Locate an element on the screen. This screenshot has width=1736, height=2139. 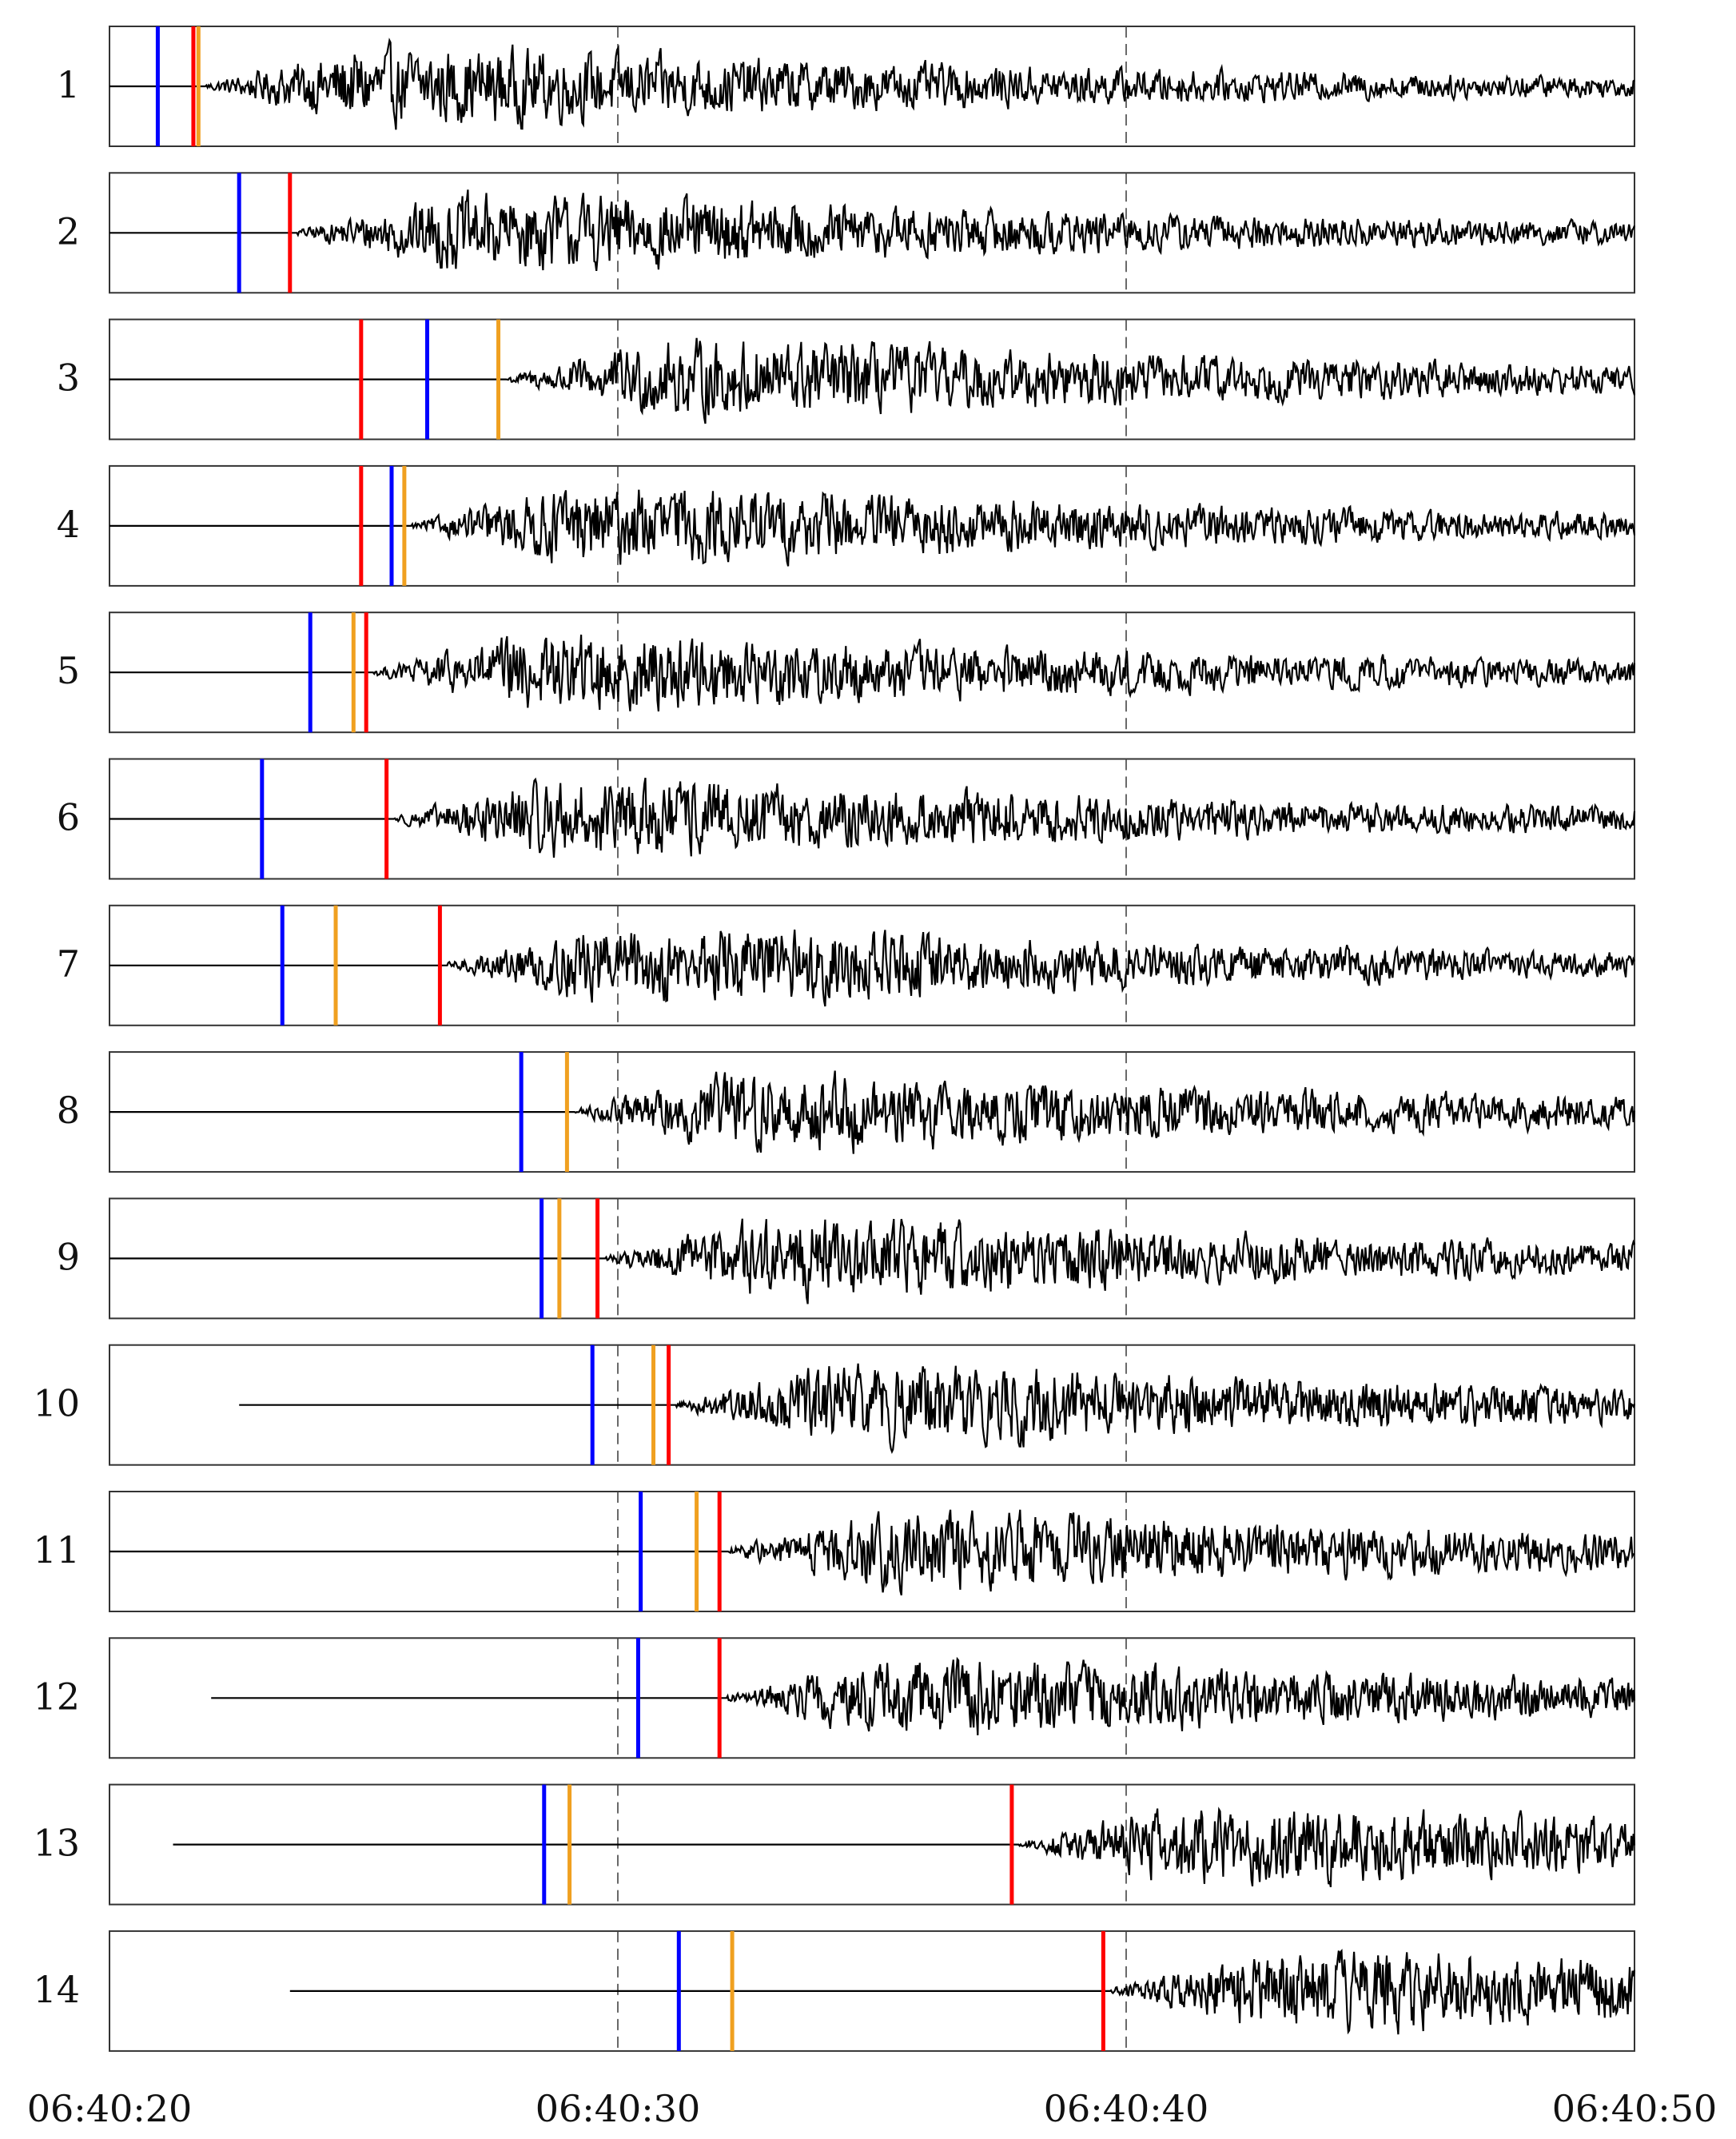
trace-panel-7: 7 is located at coordinates (846, 965).